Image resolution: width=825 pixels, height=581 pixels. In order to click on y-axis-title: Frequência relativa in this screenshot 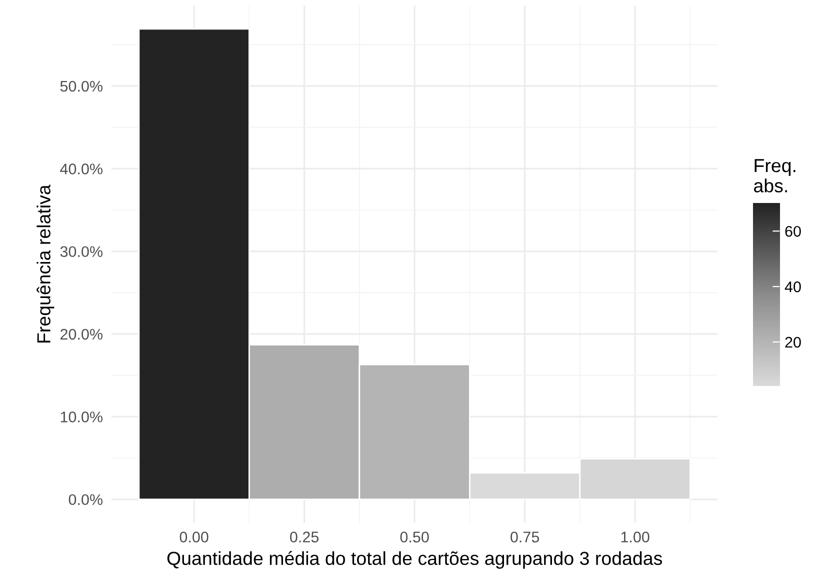, I will do `click(45, 263)`.